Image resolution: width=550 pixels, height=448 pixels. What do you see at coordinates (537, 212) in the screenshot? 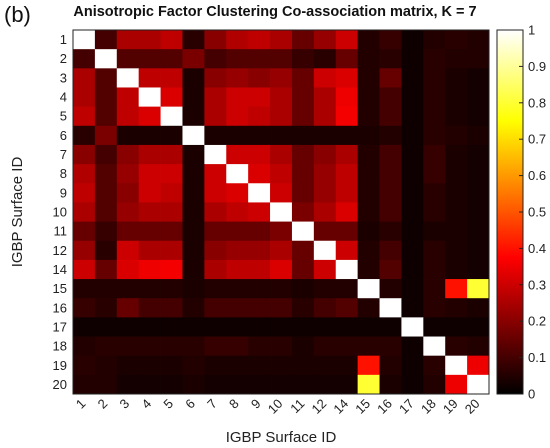
I see `colorbar-tick-label: 0.5` at bounding box center [537, 212].